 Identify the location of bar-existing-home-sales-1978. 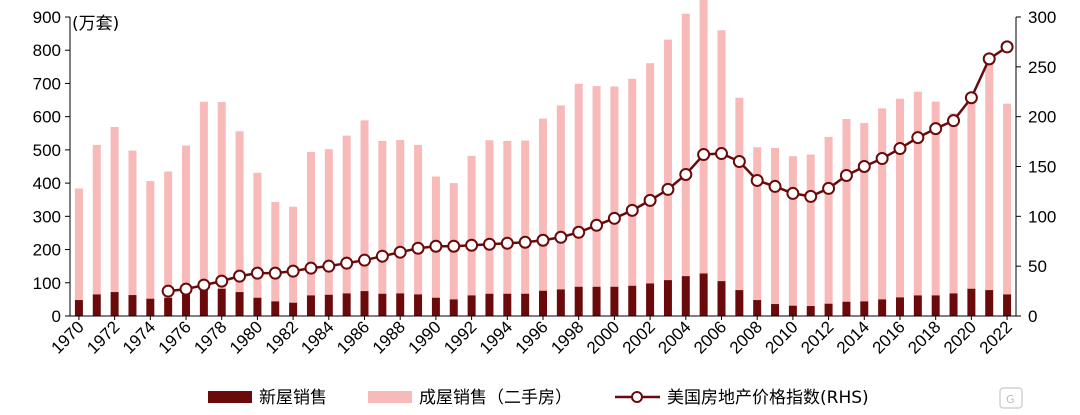
(221, 195).